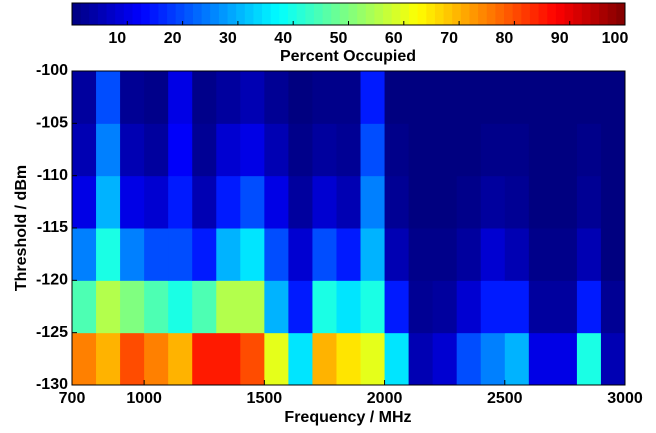 The width and height of the screenshot is (656, 433). Describe the element at coordinates (615, 38) in the screenshot. I see `colorbar-tick-label: 100` at that location.